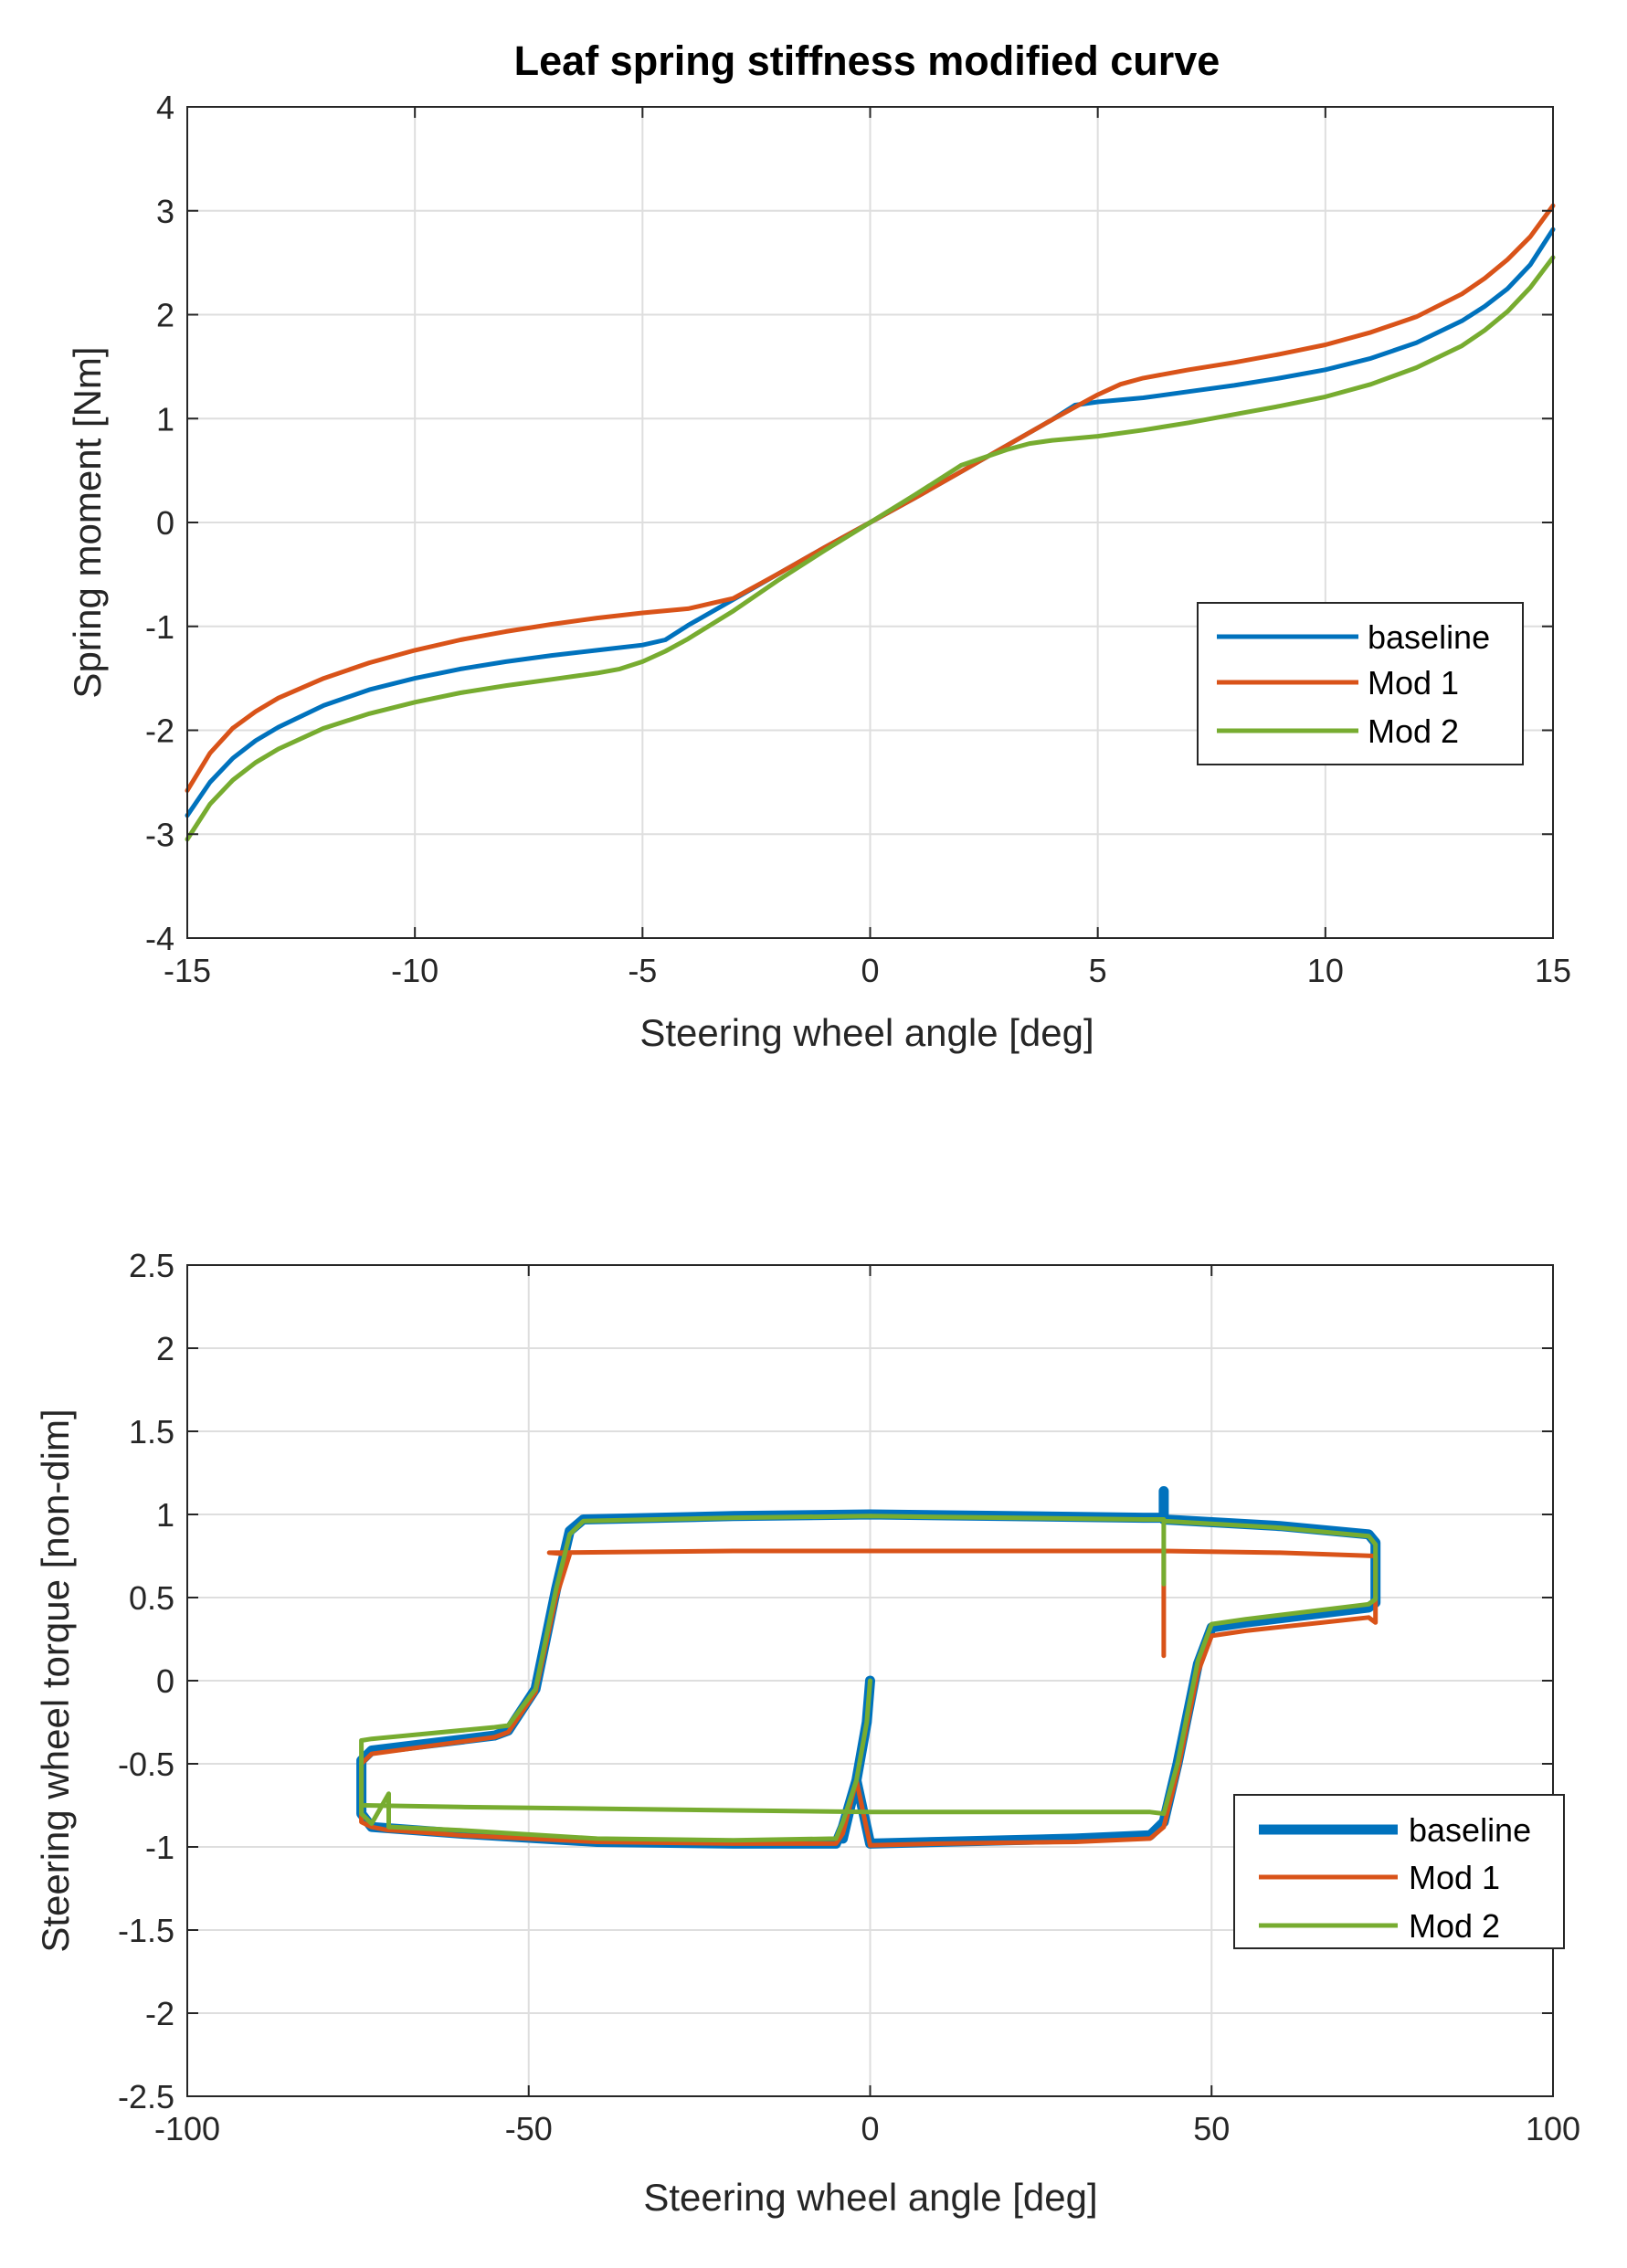 This screenshot has width=1627, height=2268. Describe the element at coordinates (870, 2128) in the screenshot. I see `chart2-xtick-label: 0` at that location.